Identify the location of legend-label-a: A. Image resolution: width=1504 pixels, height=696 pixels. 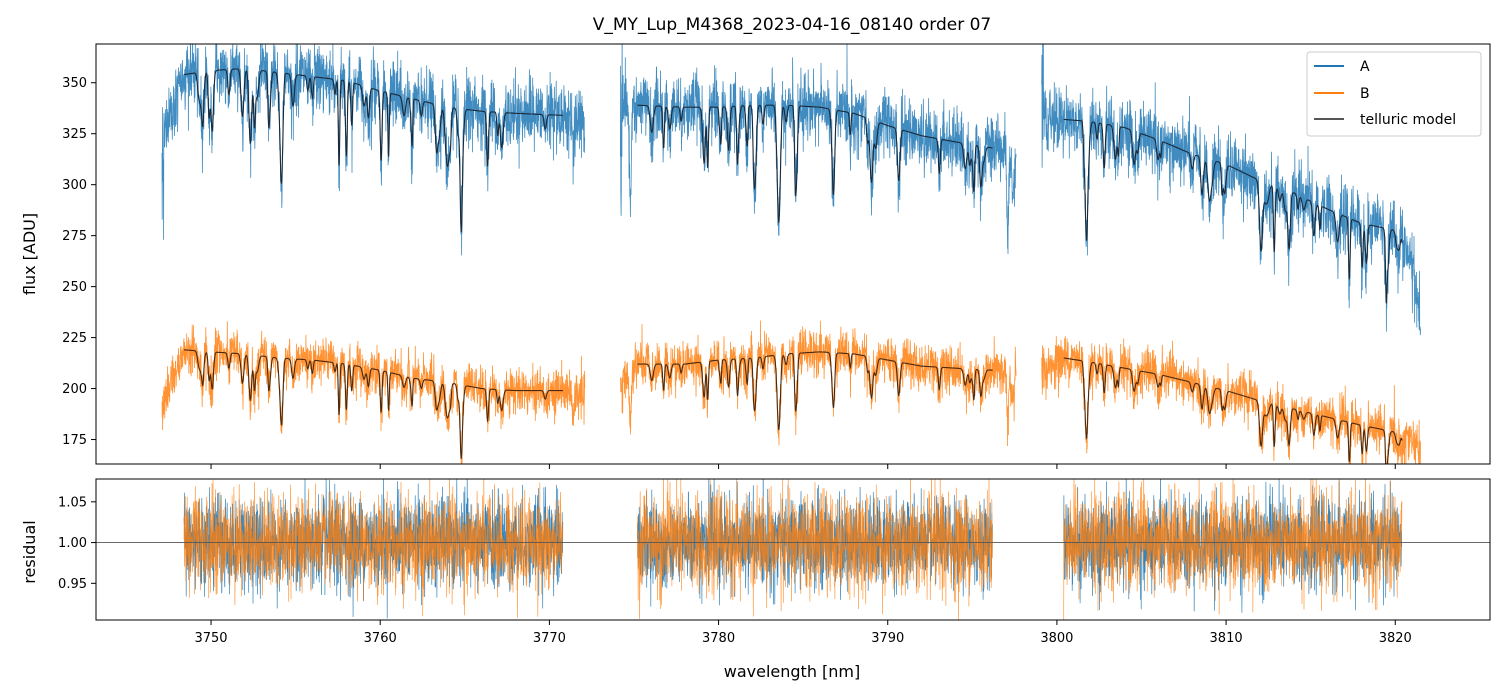
(1365, 67).